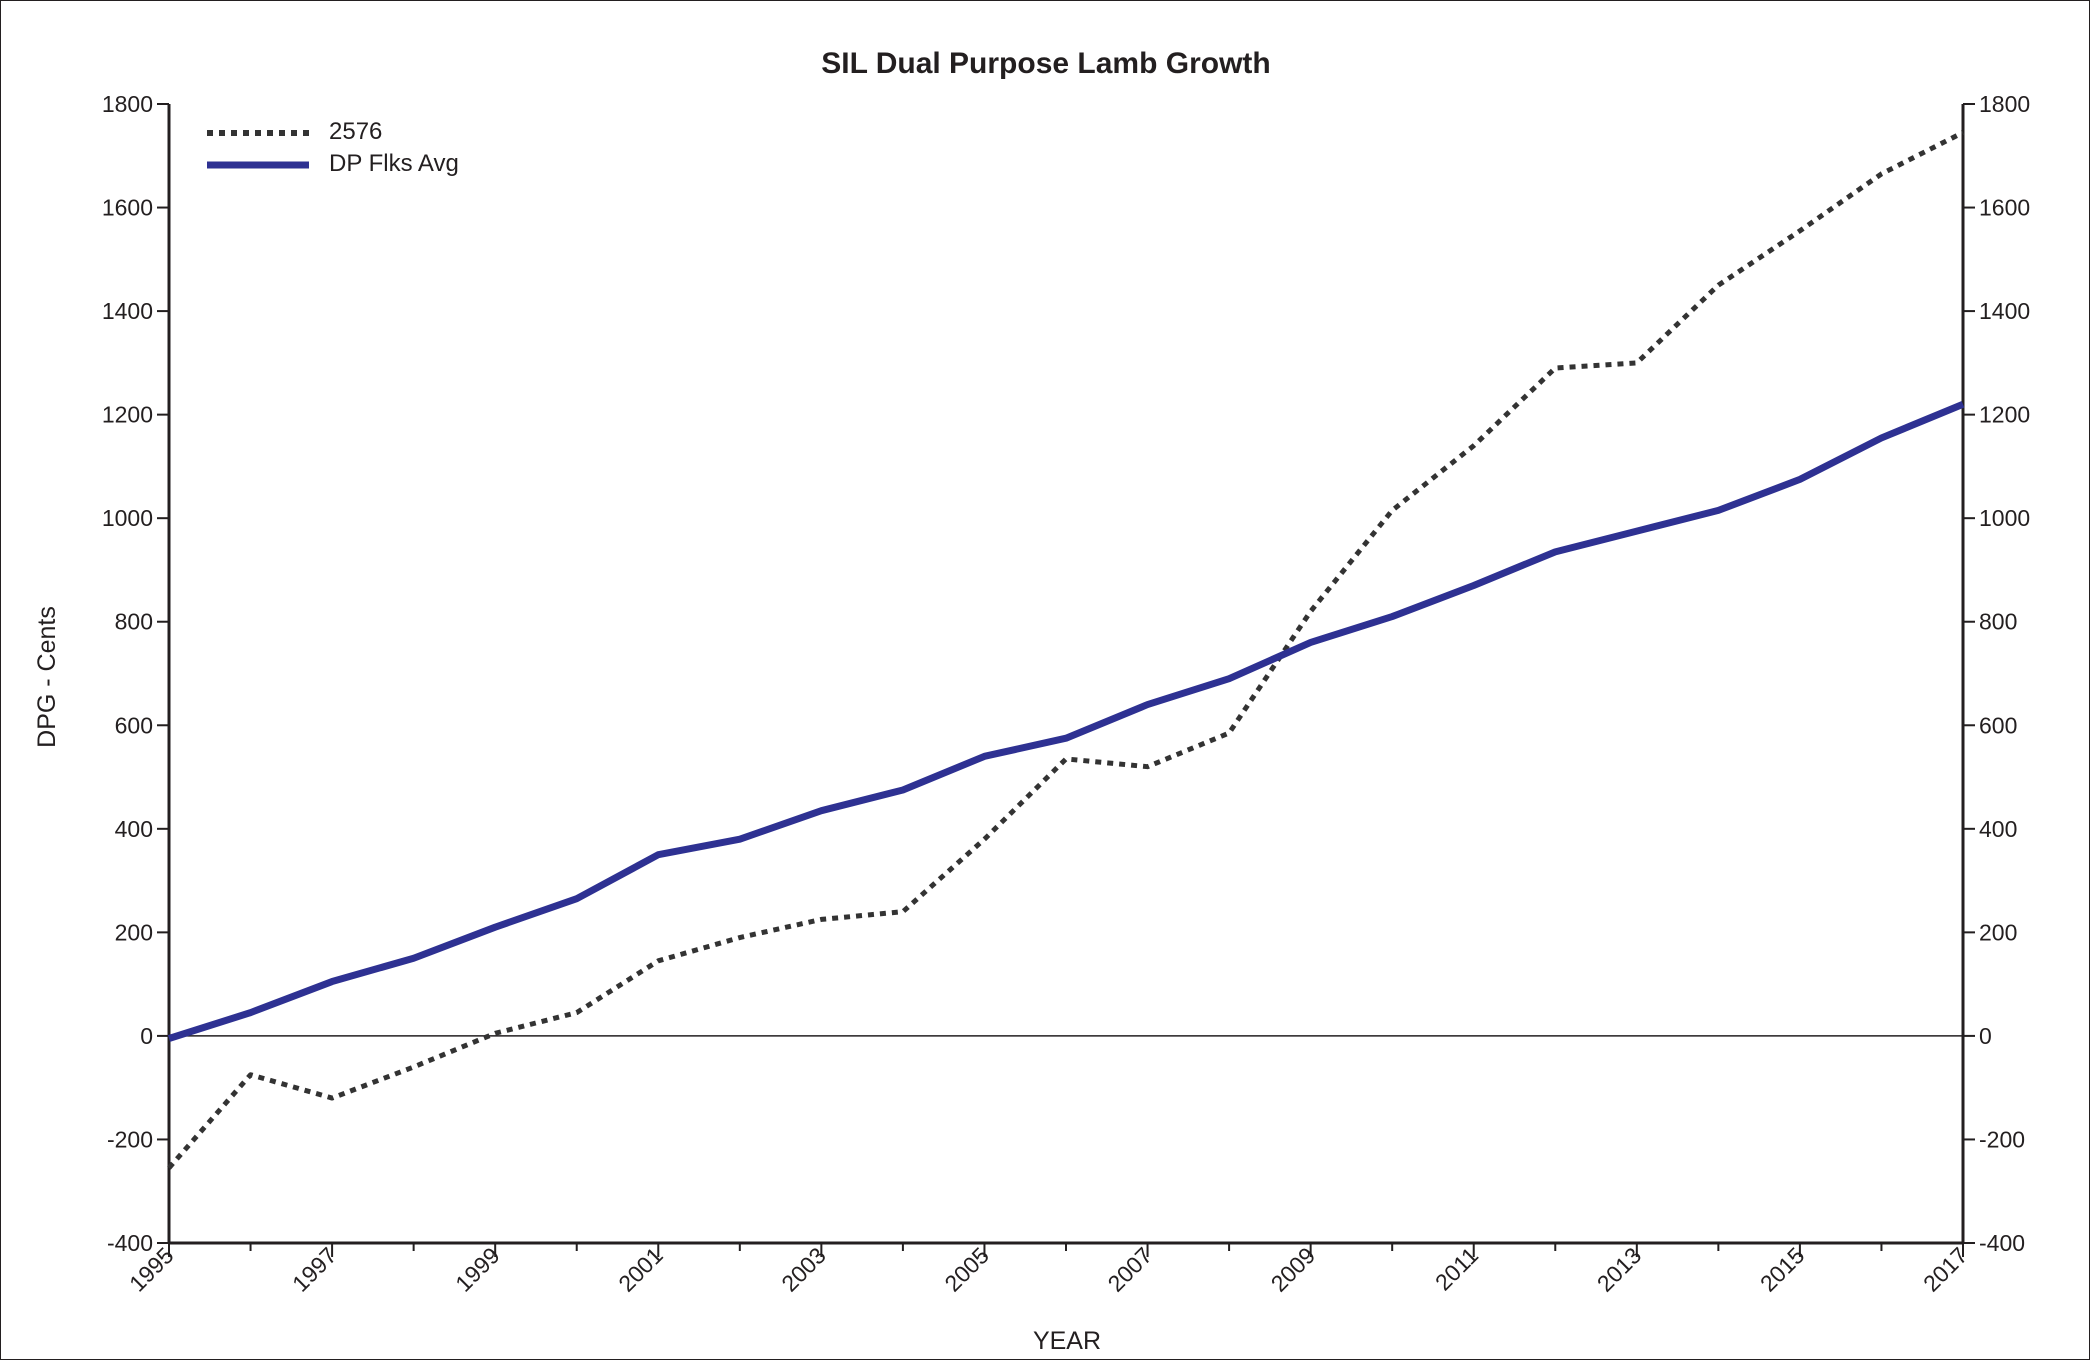 The width and height of the screenshot is (2090, 1361). Describe the element at coordinates (146, 1036) in the screenshot. I see `y-tick-label-left: 0` at that location.